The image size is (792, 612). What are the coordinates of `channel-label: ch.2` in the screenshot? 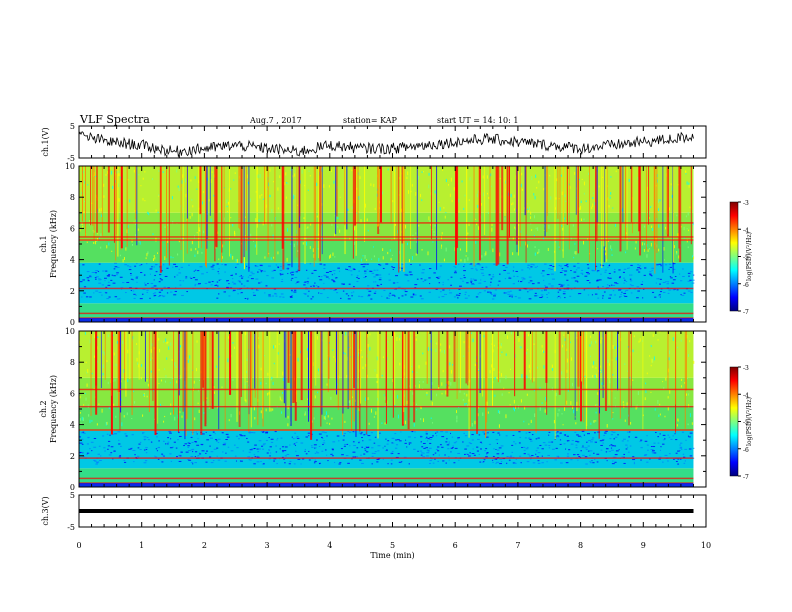 It's located at (43, 408).